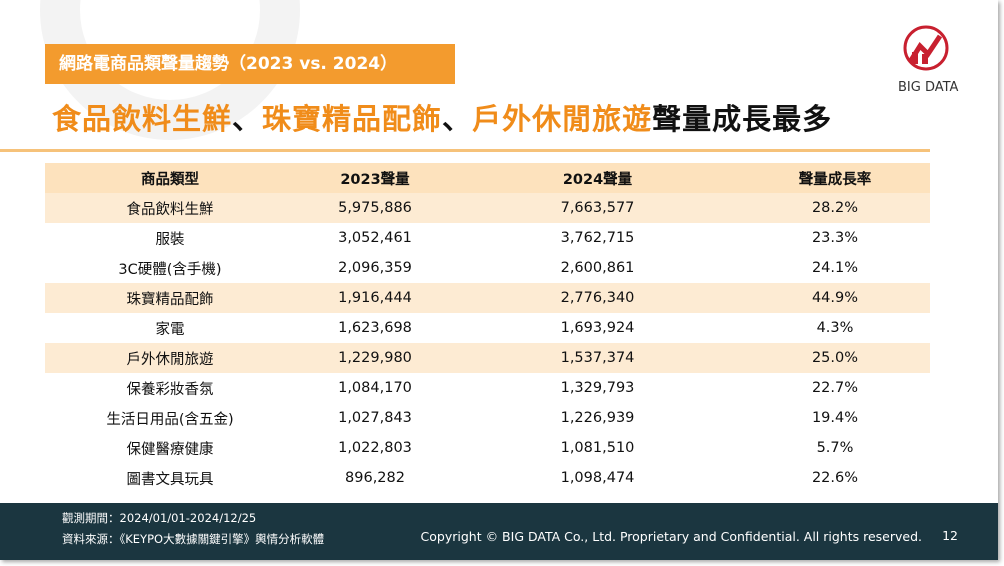 The height and width of the screenshot is (566, 1004). I want to click on table-row: 生活日用品(含五金) 1,027,843 1,226,939 19.4%, so click(487, 418).